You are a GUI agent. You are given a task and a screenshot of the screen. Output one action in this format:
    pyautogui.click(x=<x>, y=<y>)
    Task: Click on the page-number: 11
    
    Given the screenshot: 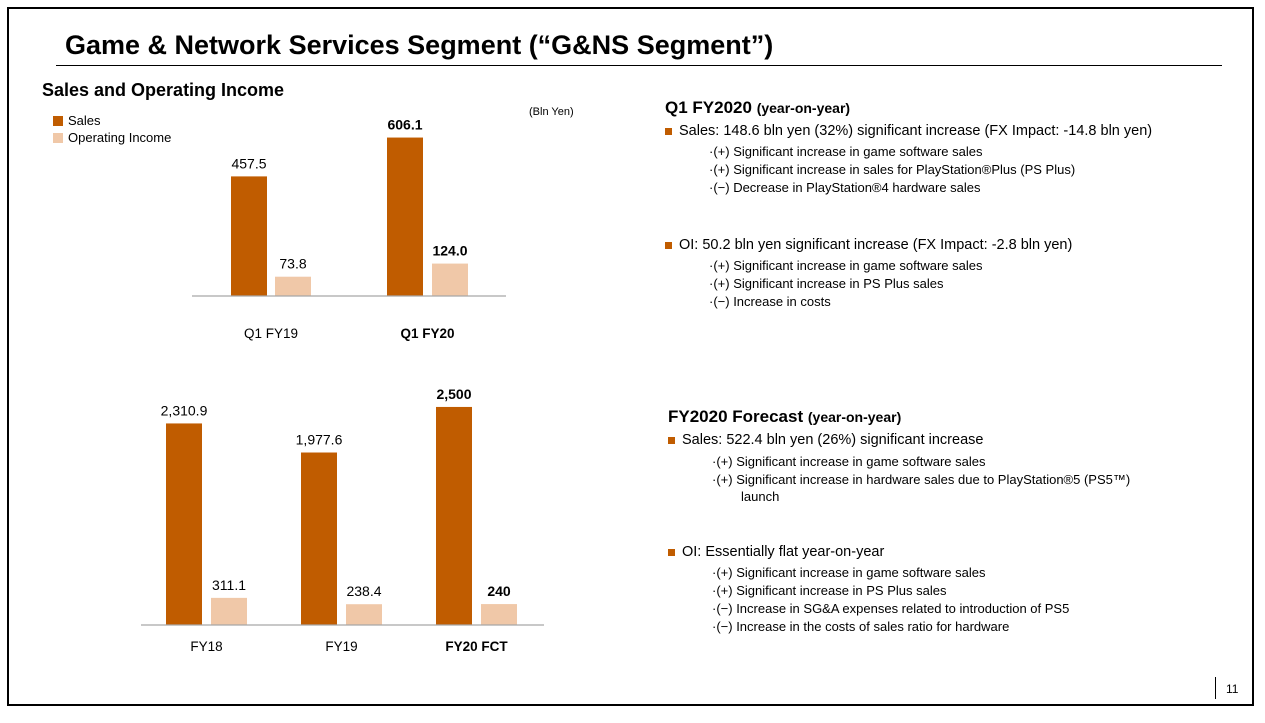 What is the action you would take?
    pyautogui.click(x=1232, y=689)
    